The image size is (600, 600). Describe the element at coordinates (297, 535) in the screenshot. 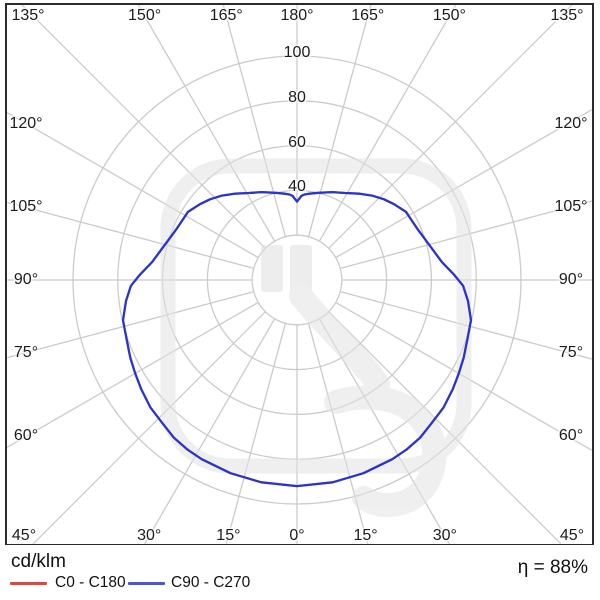

I see `angle-tick-label: 0°` at that location.